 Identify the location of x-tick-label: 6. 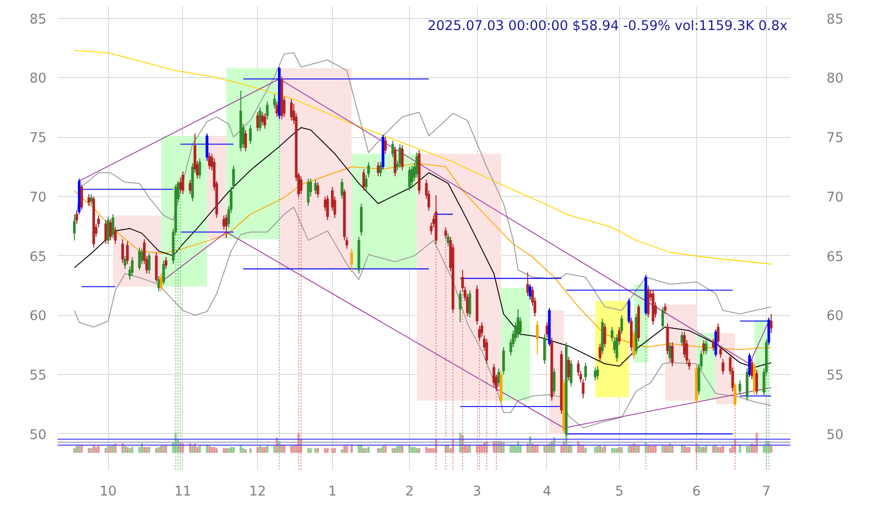
(696, 492).